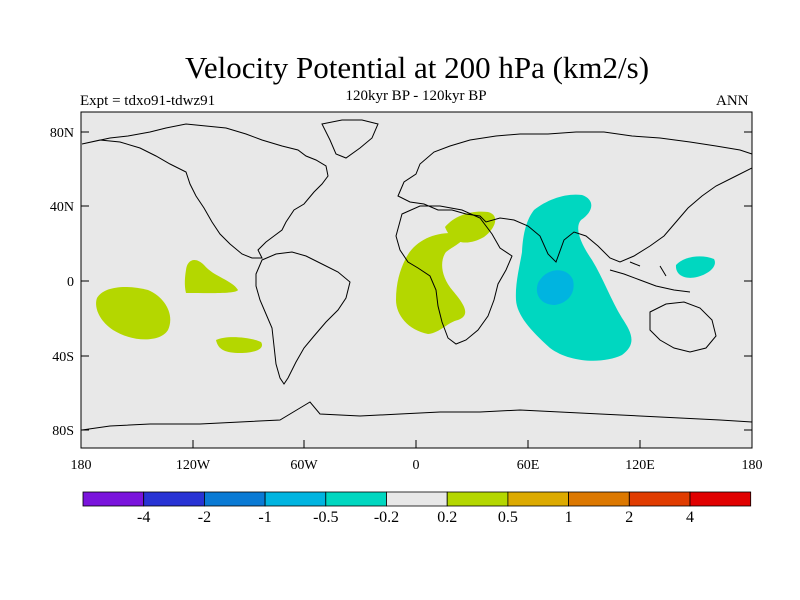 This screenshot has width=800, height=600. What do you see at coordinates (732, 101) in the screenshot?
I see `season-label: ANN` at bounding box center [732, 101].